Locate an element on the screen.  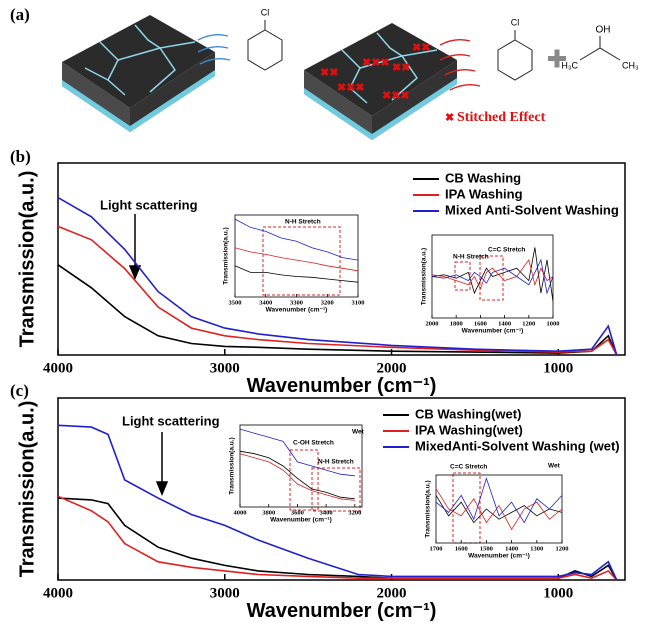
film-illustration: ✖✖✖✖✖✖✖✖ ✖✖✖✖✖✖✖ is located at coordinates (380, 81).